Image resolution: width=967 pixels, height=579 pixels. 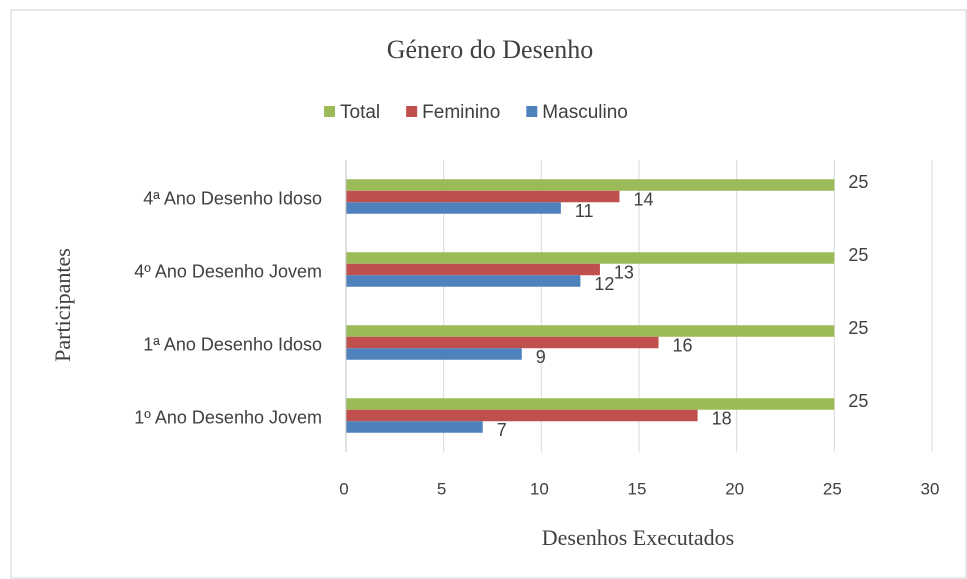 What do you see at coordinates (502, 430) in the screenshot?
I see `value-label: 7` at bounding box center [502, 430].